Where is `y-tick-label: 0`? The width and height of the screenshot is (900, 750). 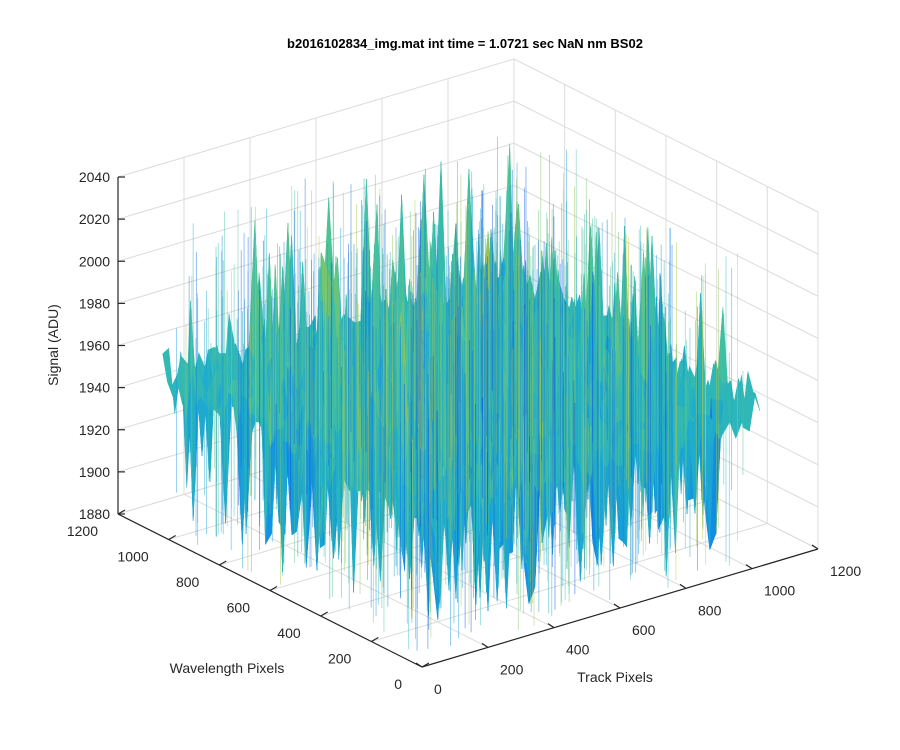
y-tick-label: 0 is located at coordinates (398, 684).